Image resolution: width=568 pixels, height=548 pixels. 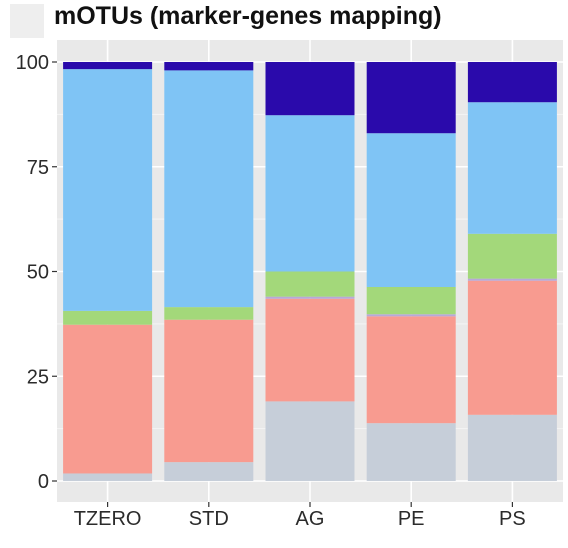 What do you see at coordinates (27, 21) in the screenshot?
I see `title-swatch` at bounding box center [27, 21].